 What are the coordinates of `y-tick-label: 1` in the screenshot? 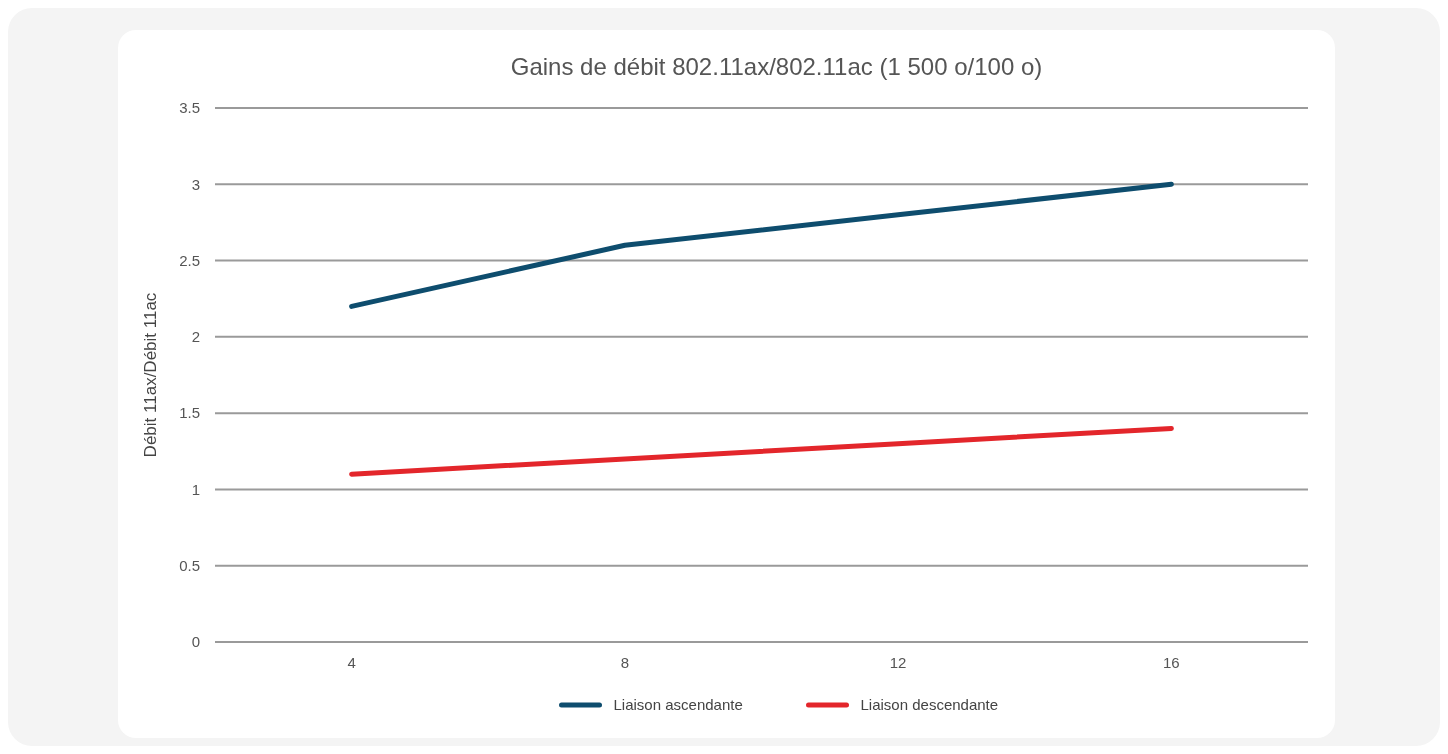 It's located at (195, 489).